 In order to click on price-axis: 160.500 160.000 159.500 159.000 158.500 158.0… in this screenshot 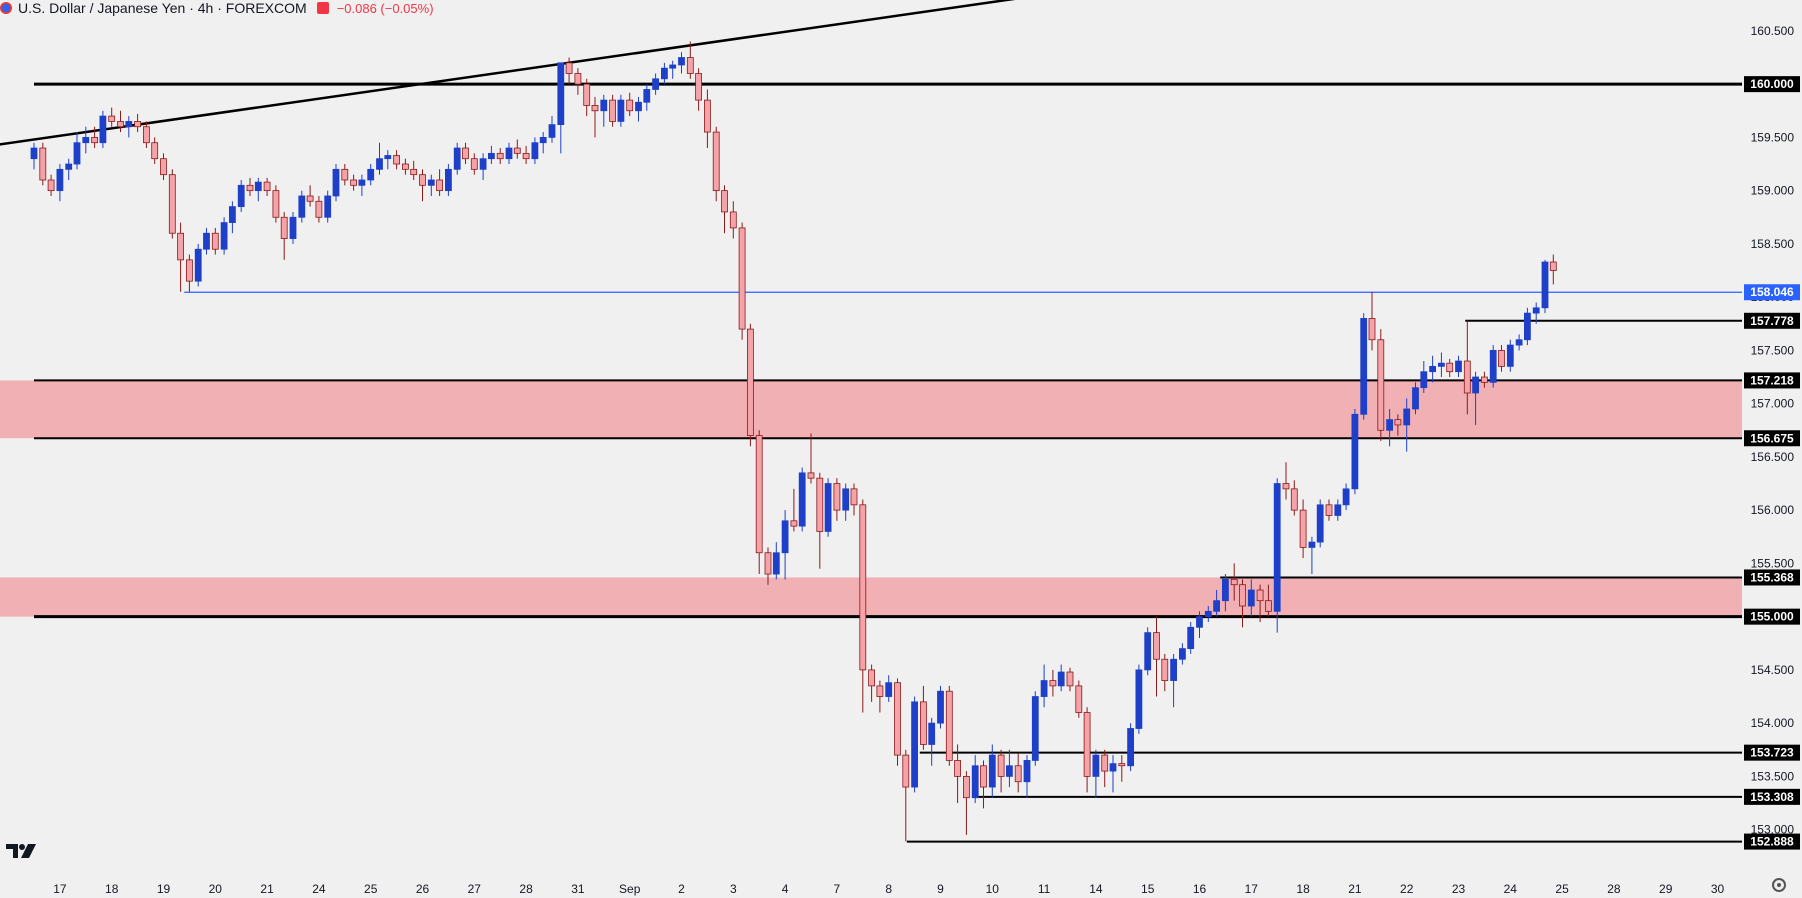, I will do `click(1773, 449)`.